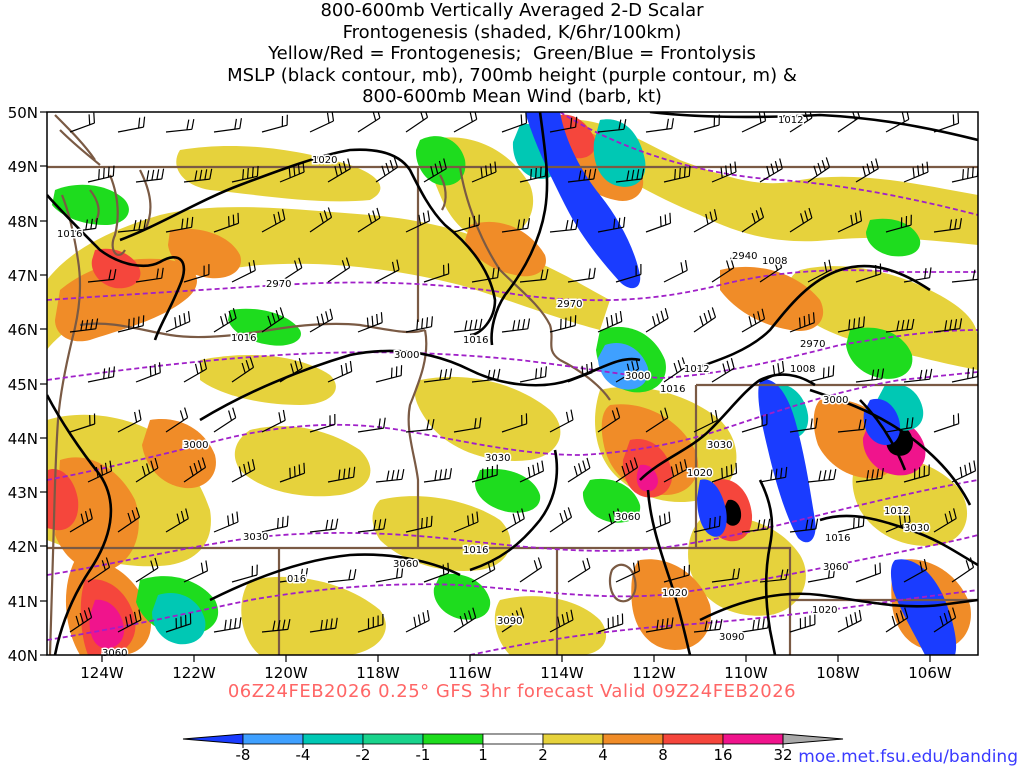 The height and width of the screenshot is (768, 1024). I want to click on colorbar-labels: -8 -4 -2 -1 1 2 4 8 16 32, so click(514, 755).